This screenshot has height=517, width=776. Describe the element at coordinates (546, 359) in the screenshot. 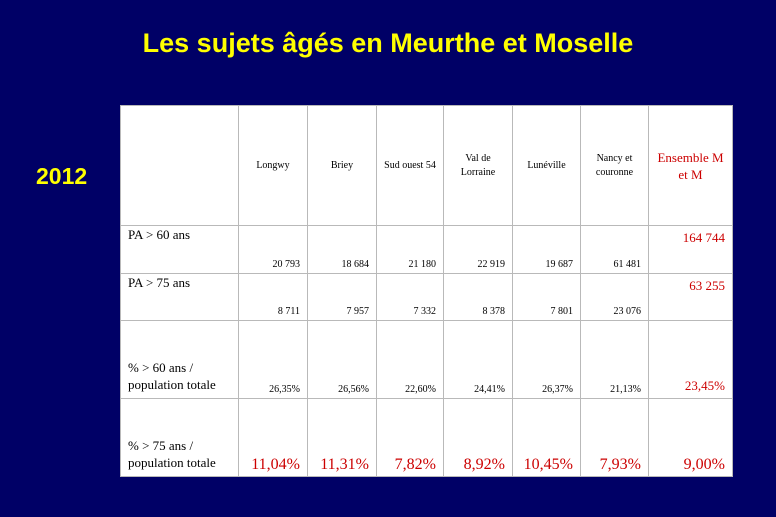

I see `table-cell: 26,37%` at that location.